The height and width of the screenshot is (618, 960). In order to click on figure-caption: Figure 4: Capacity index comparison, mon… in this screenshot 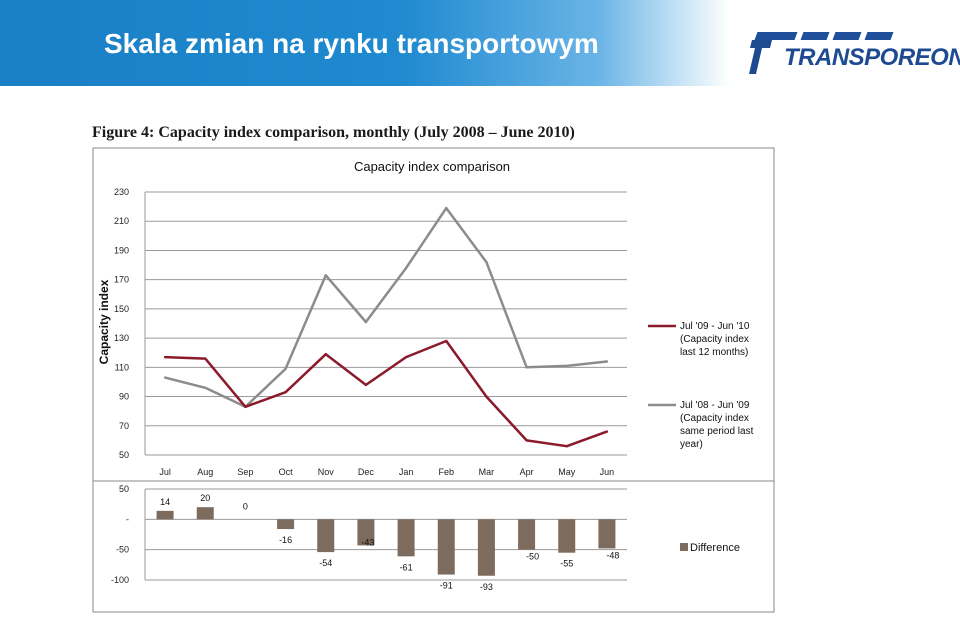, I will do `click(333, 132)`.